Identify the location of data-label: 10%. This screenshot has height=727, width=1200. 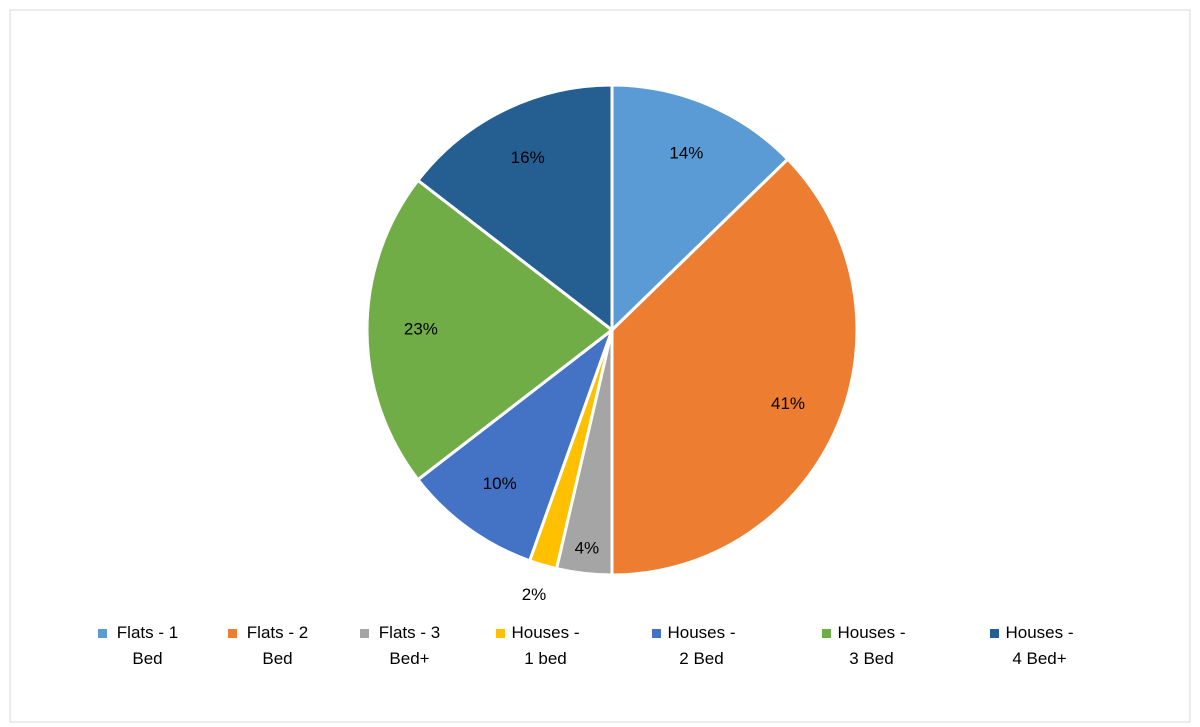
(500, 483).